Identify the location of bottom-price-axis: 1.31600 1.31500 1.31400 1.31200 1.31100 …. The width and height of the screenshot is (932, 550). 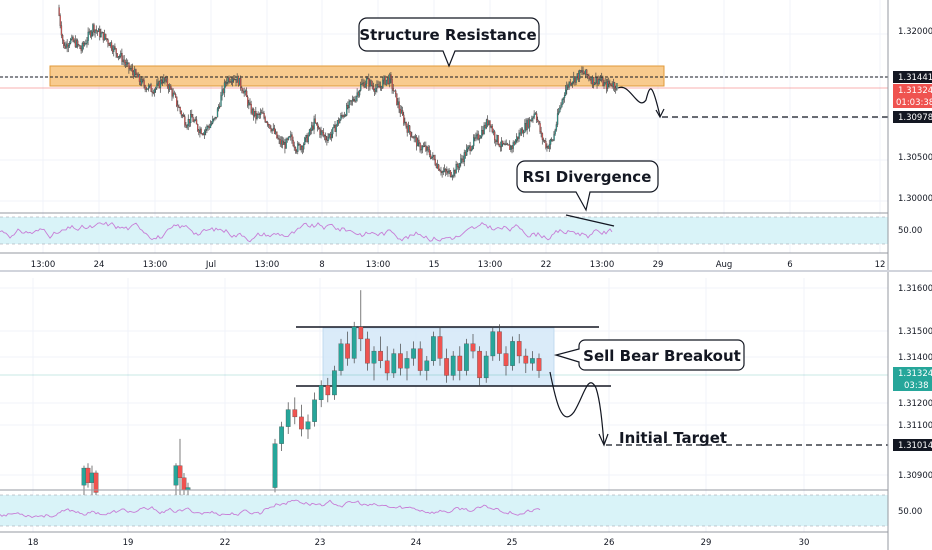
(909, 411).